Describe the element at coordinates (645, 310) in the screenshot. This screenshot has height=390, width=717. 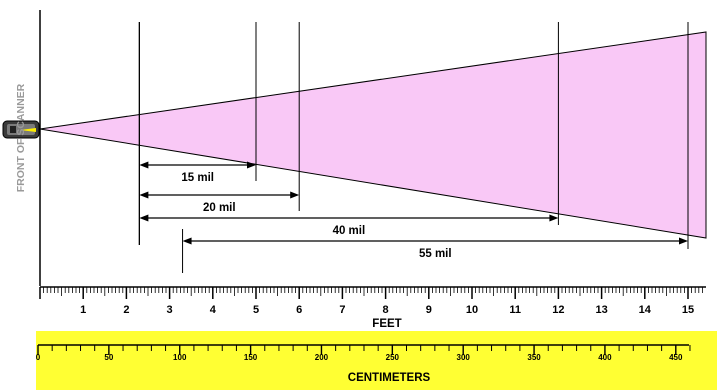
I see `feet-tick-label: 14` at that location.